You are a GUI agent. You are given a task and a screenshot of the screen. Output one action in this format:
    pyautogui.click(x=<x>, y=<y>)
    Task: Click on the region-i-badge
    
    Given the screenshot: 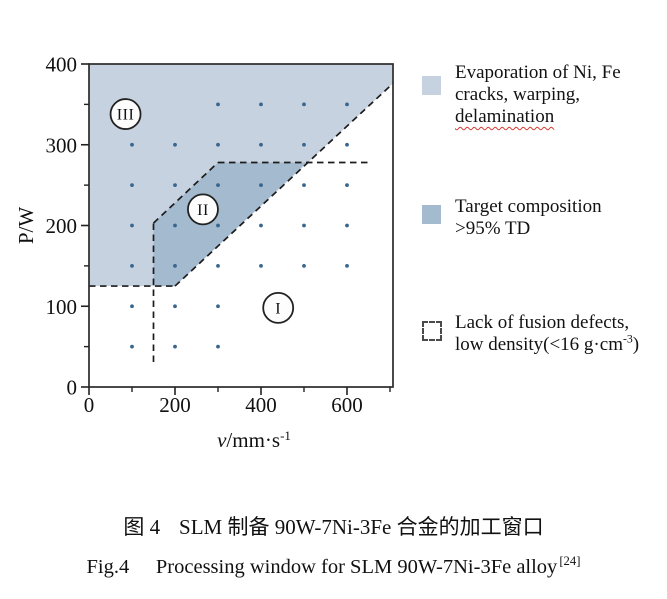 What is the action you would take?
    pyautogui.click(x=278, y=307)
    